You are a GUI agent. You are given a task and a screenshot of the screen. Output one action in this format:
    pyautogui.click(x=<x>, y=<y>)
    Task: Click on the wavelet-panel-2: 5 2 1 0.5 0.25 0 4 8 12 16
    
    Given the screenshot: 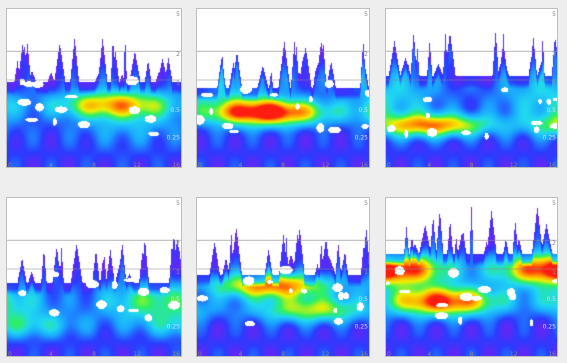 What is the action you would take?
    pyautogui.click(x=283, y=88)
    